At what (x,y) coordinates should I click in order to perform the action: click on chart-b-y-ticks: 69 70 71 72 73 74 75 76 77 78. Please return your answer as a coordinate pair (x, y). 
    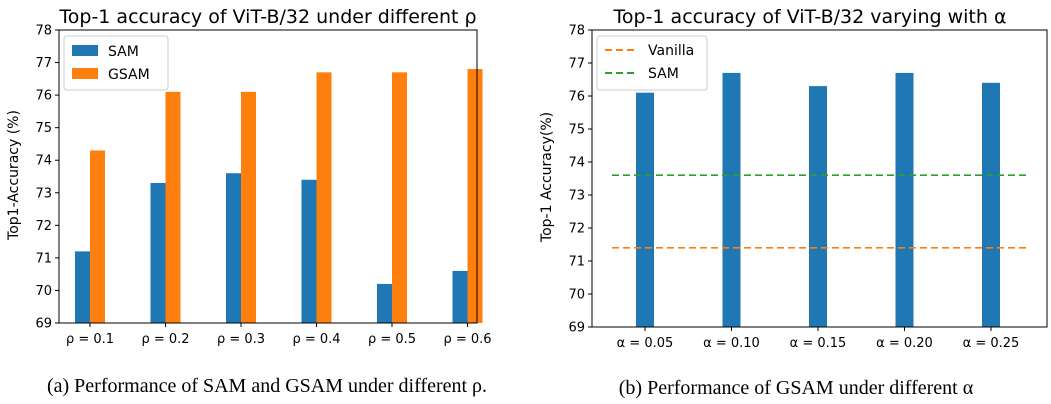
    Looking at the image, I should click on (580, 180).